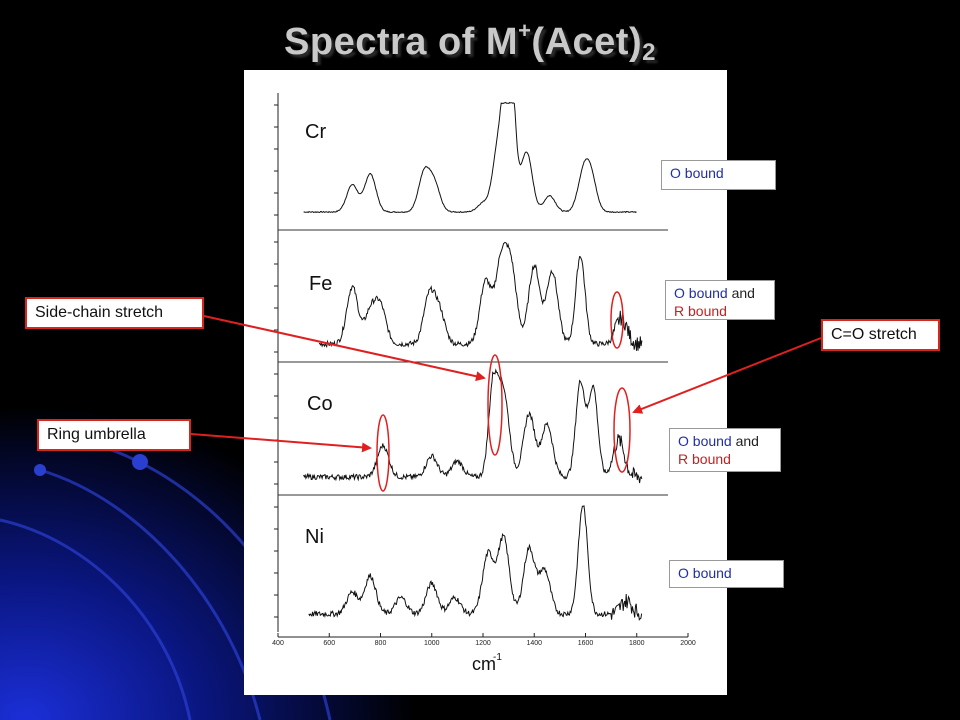  What do you see at coordinates (880, 335) in the screenshot?
I see `callout-co-stretch: C=O stretch` at bounding box center [880, 335].